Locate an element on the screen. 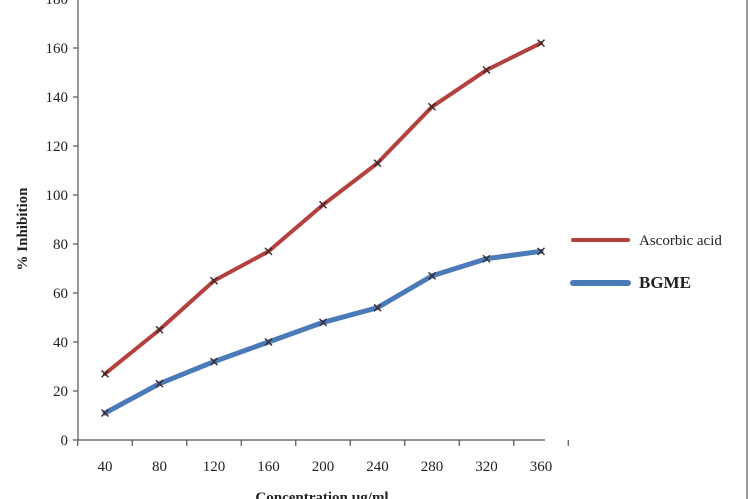  legend-label: BGME is located at coordinates (665, 282).